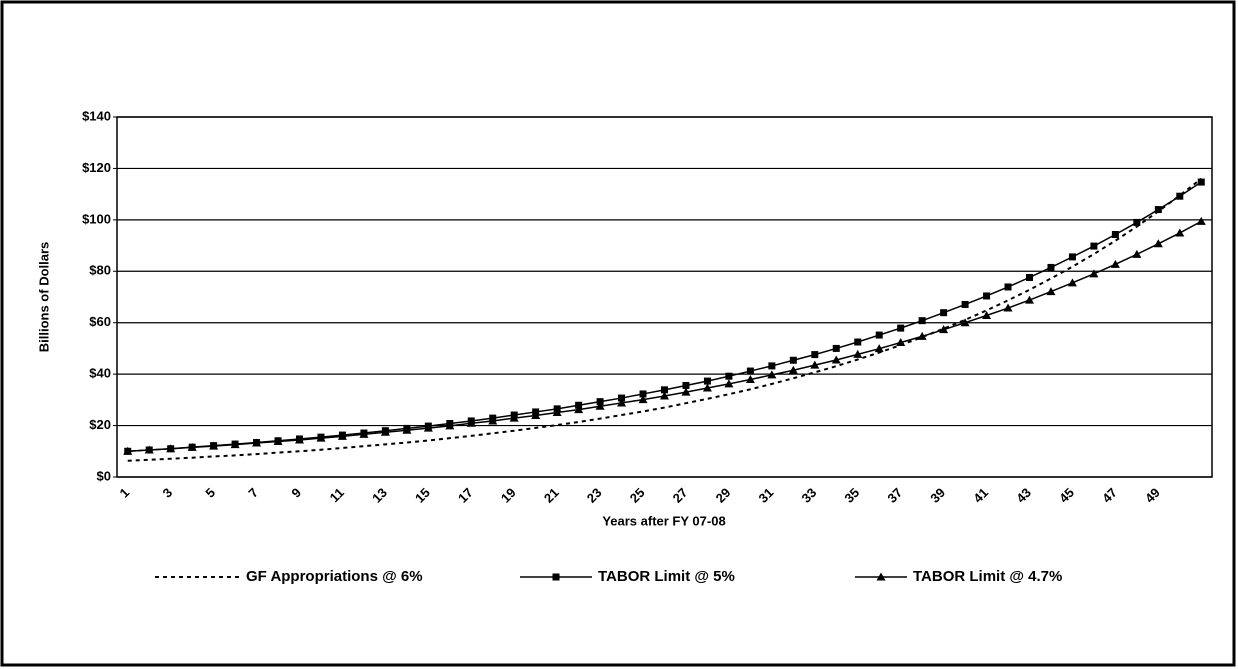  I want to click on y-axis-title: Billions of Dollars, so click(43, 297).